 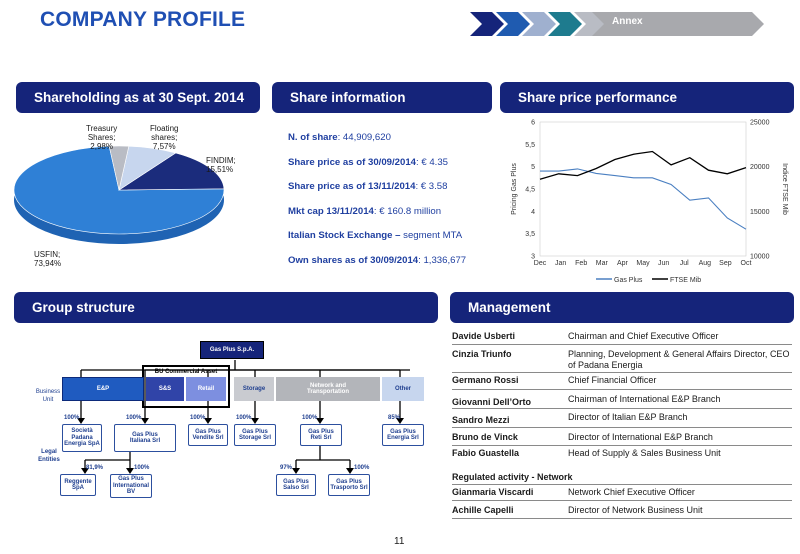 What do you see at coordinates (648, 280) in the screenshot?
I see `chart-legend: Gas Plus FTSE Mib` at bounding box center [648, 280].